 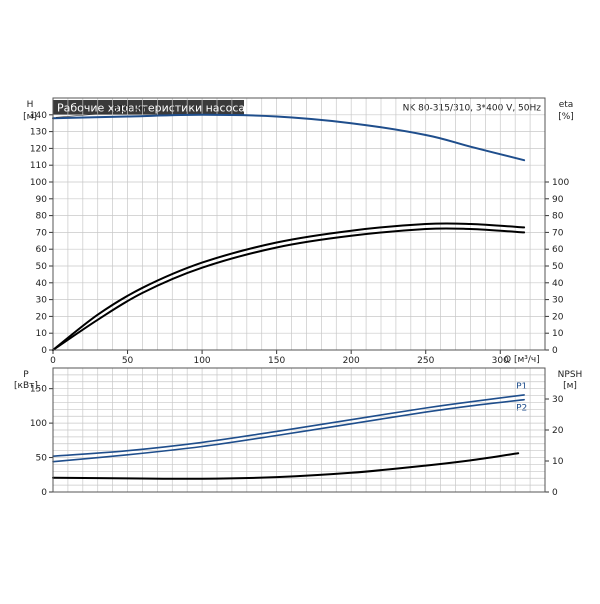 What do you see at coordinates (53, 361) in the screenshot?
I see `x-tick-label: 0` at bounding box center [53, 361].